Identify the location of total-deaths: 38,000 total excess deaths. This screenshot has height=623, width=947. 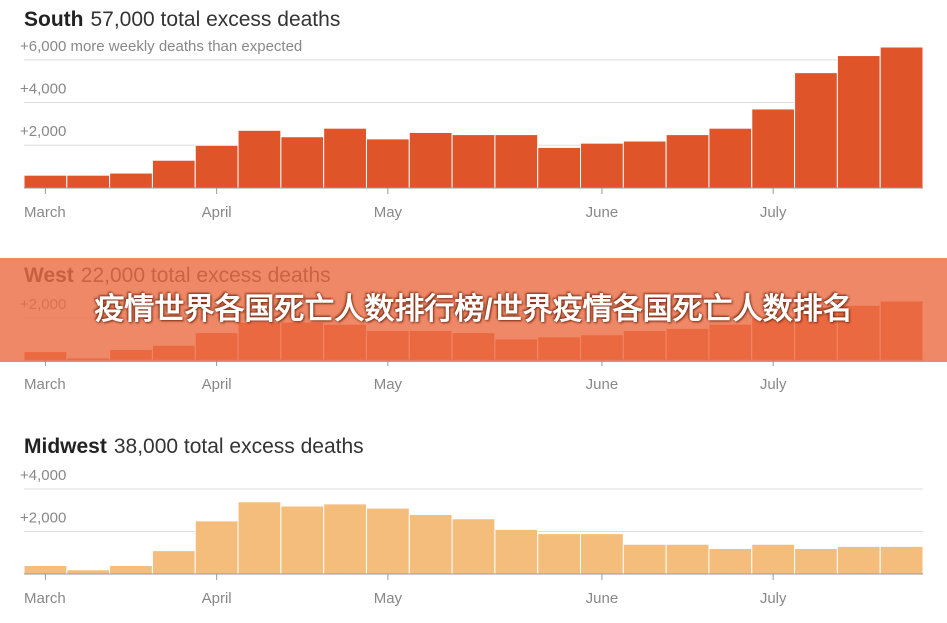
(239, 446).